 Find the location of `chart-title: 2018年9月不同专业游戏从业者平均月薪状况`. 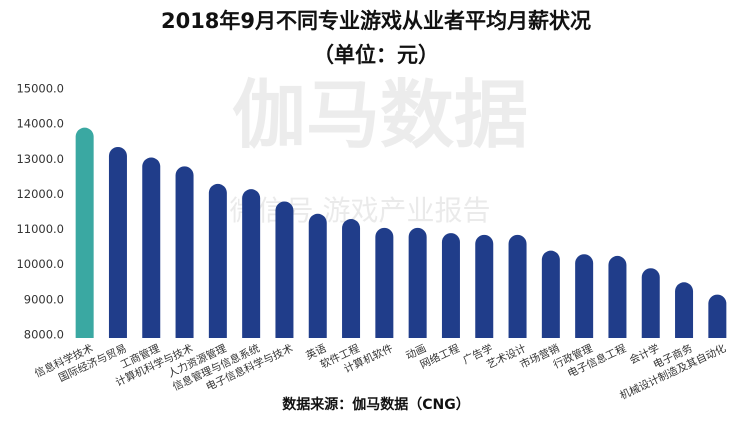

chart-title: 2018年9月不同专业游戏从业者平均月薪状况 is located at coordinates (376, 21).